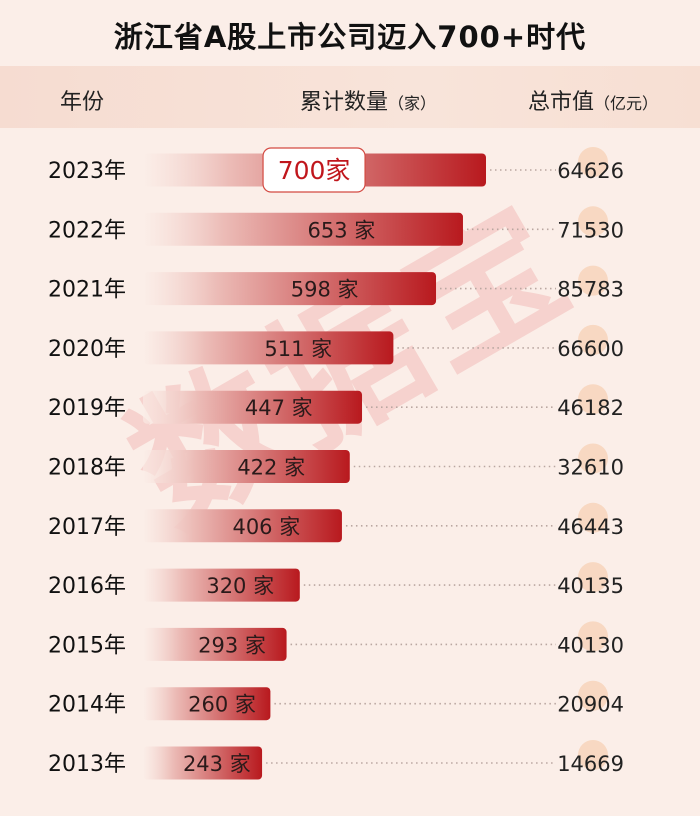 Image resolution: width=700 pixels, height=816 pixels. I want to click on market-cap-value: 46443, so click(590, 527).